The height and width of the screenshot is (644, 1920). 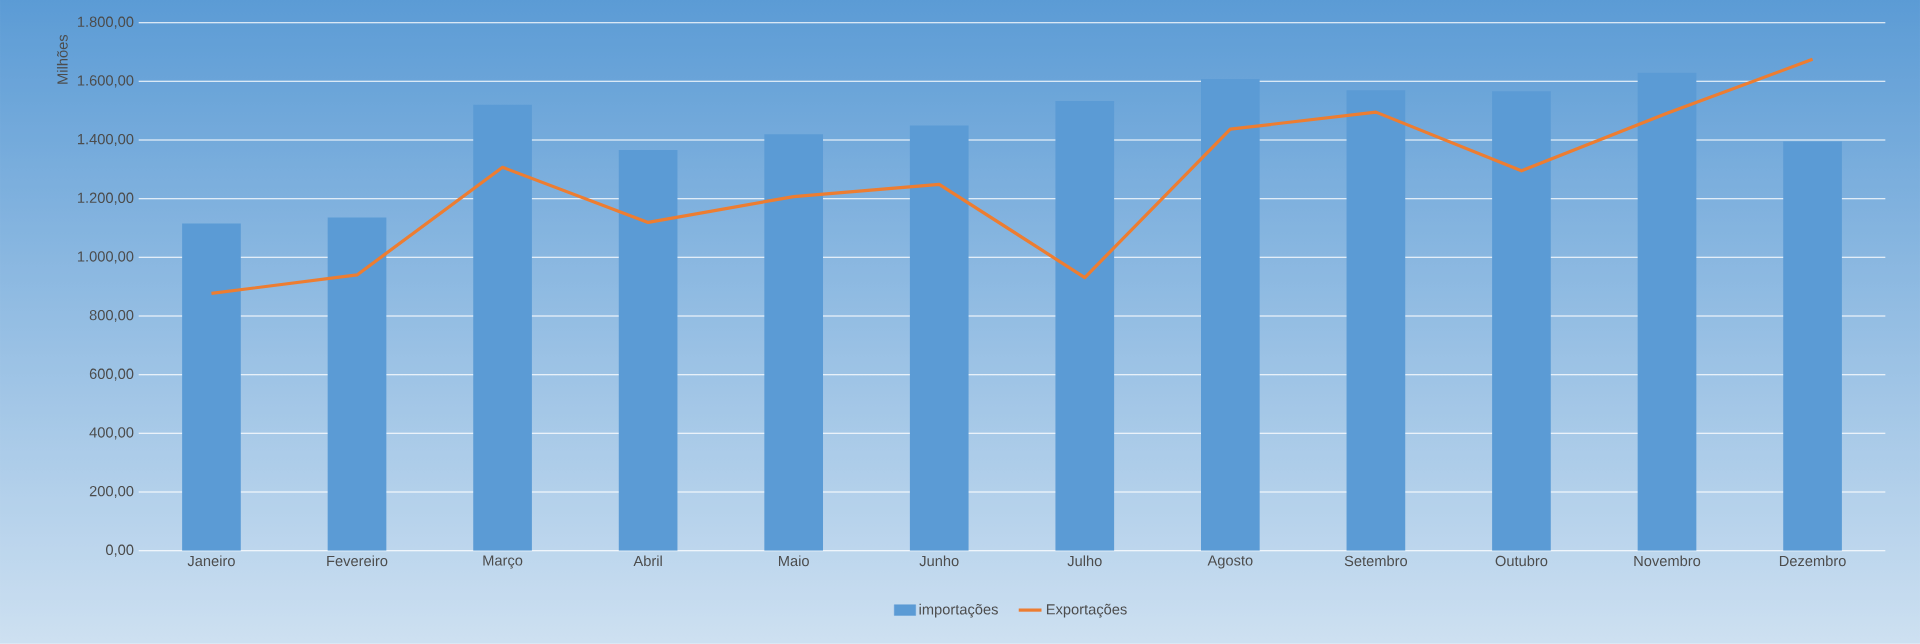 I want to click on legend-label: Exportações, so click(x=1086, y=610).